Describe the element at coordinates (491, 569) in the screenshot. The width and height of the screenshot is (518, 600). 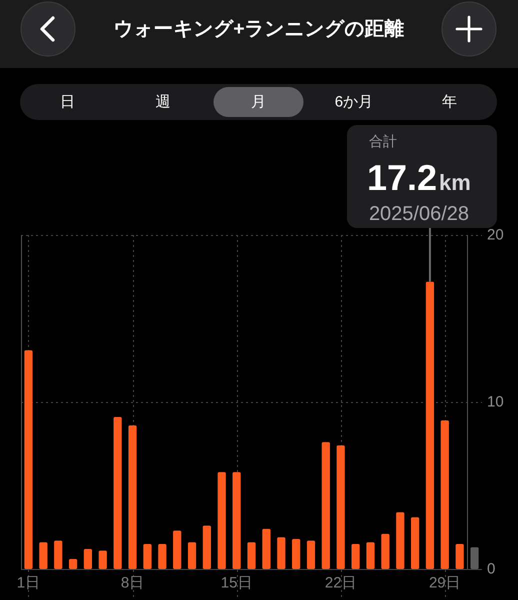
I see `y-tick-label: 0` at that location.